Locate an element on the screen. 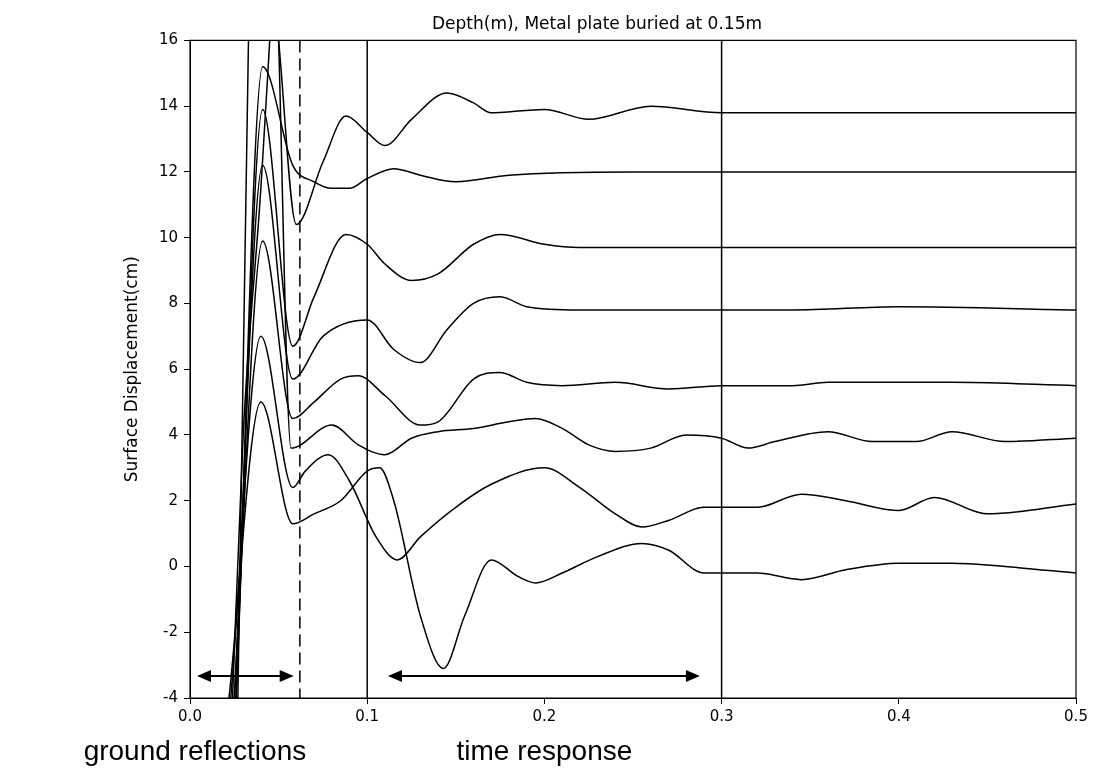 The width and height of the screenshot is (1099, 778). y-axis-title: Surface Displacement(cm) is located at coordinates (130, 369).